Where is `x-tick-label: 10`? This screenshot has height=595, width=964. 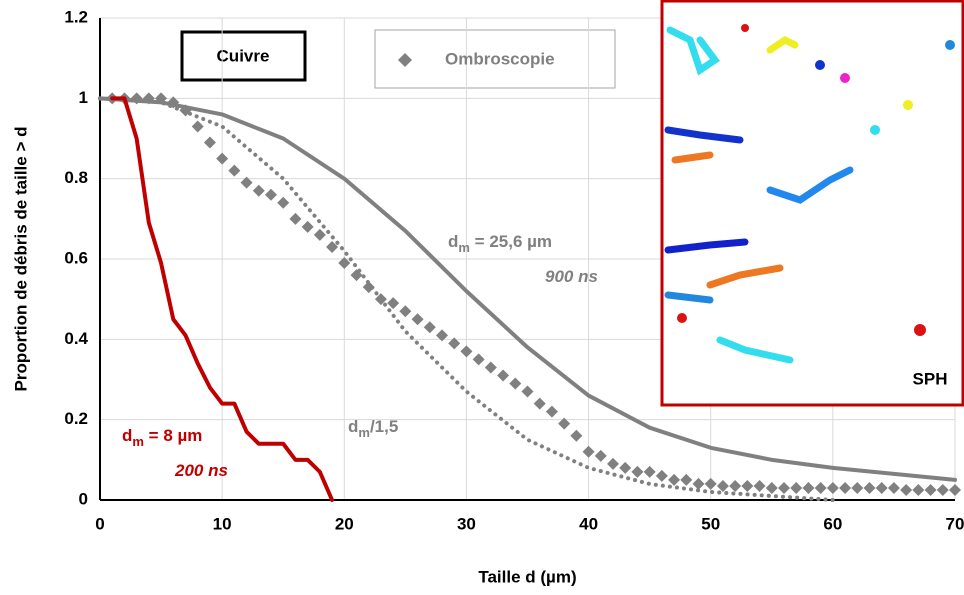
x-tick-label: 10 is located at coordinates (222, 523).